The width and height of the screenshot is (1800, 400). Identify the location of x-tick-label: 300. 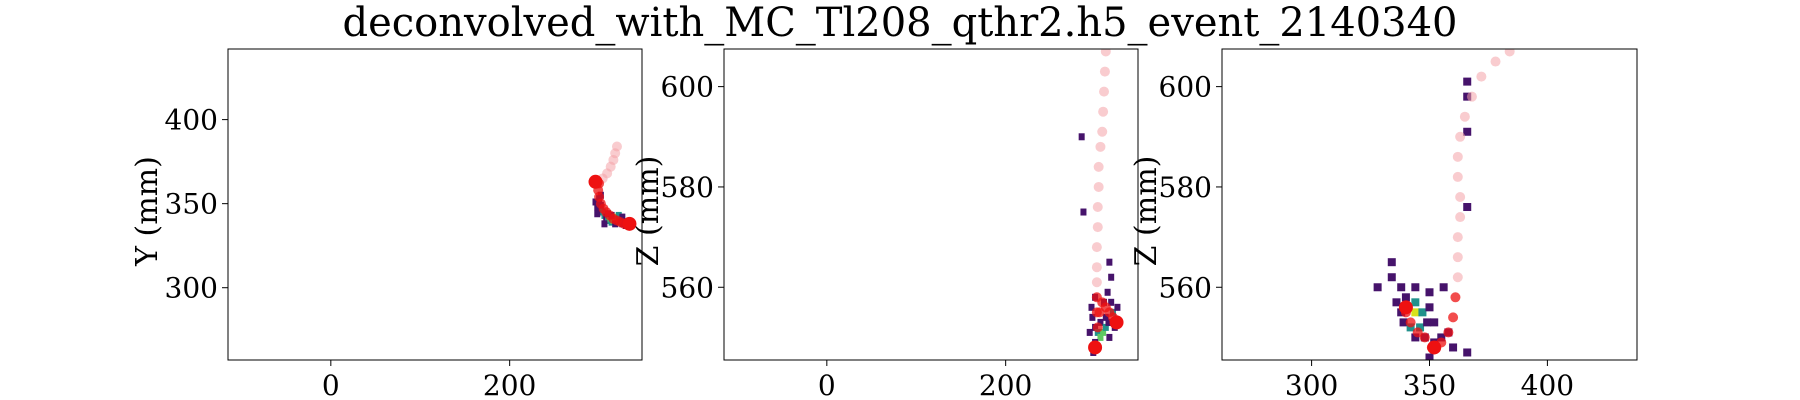
(1311, 384).